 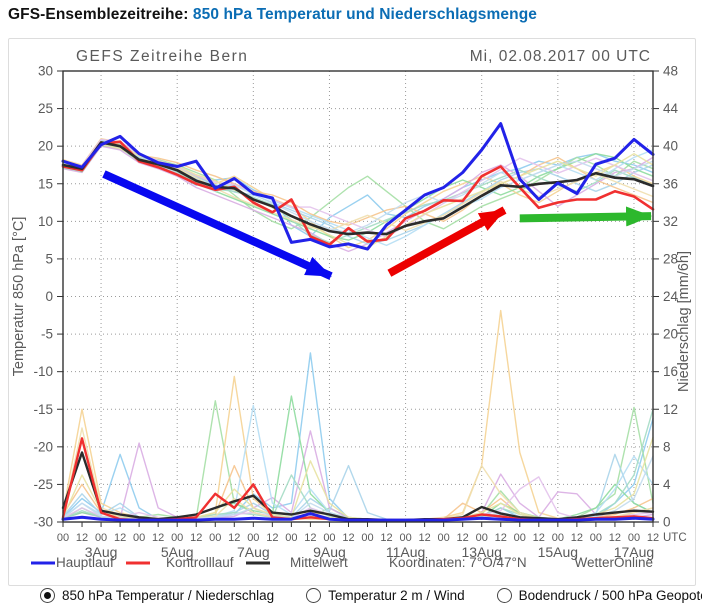 What do you see at coordinates (670, 221) in the screenshot?
I see `right-axis-tick-label: 32` at bounding box center [670, 221].